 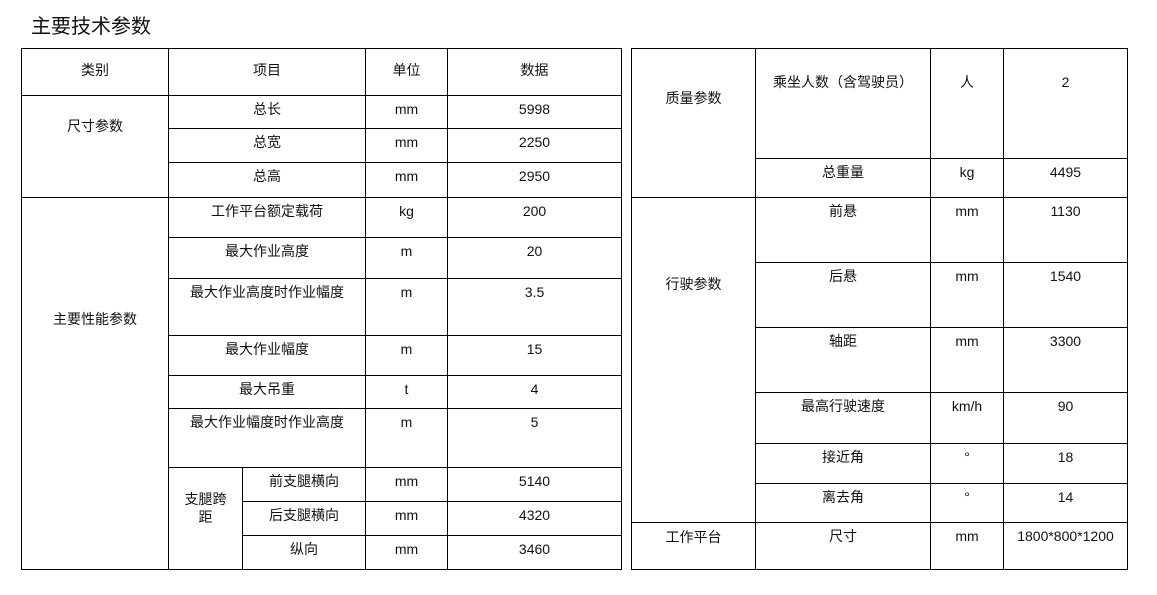 I want to click on unit-cell: t, so click(x=406, y=392).